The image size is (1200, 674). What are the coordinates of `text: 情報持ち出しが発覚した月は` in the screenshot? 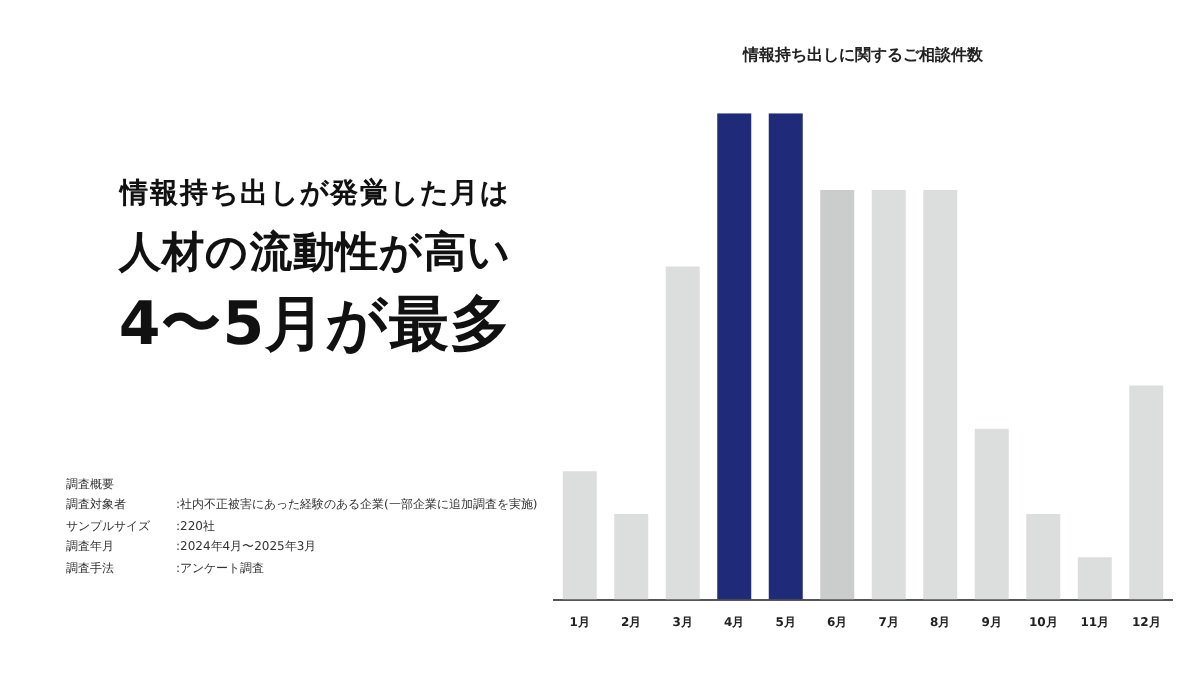 It's located at (314, 194).